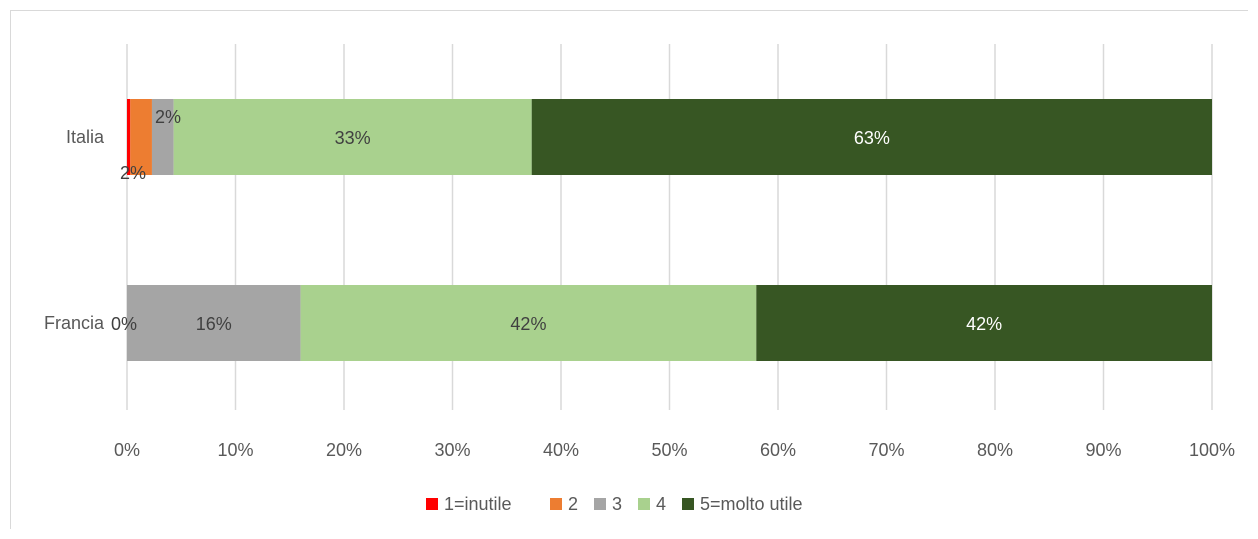 The width and height of the screenshot is (1258, 539). I want to click on legend-label: 4, so click(661, 504).